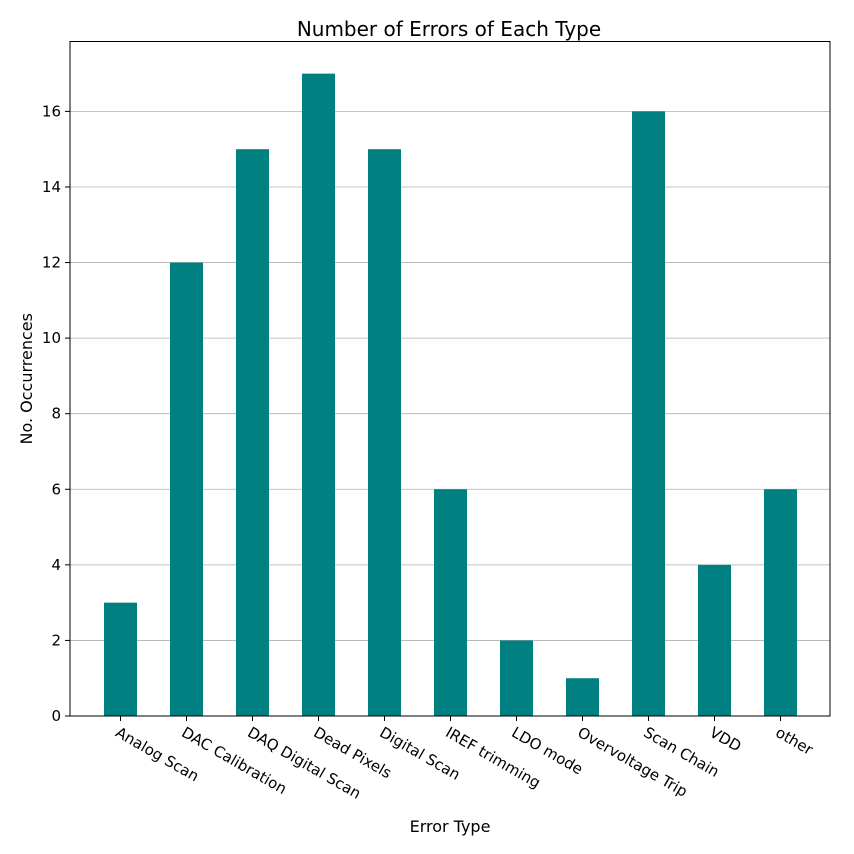 Image resolution: width=854 pixels, height=854 pixels. What do you see at coordinates (51, 187) in the screenshot?
I see `y-tick-label: 14` at bounding box center [51, 187].